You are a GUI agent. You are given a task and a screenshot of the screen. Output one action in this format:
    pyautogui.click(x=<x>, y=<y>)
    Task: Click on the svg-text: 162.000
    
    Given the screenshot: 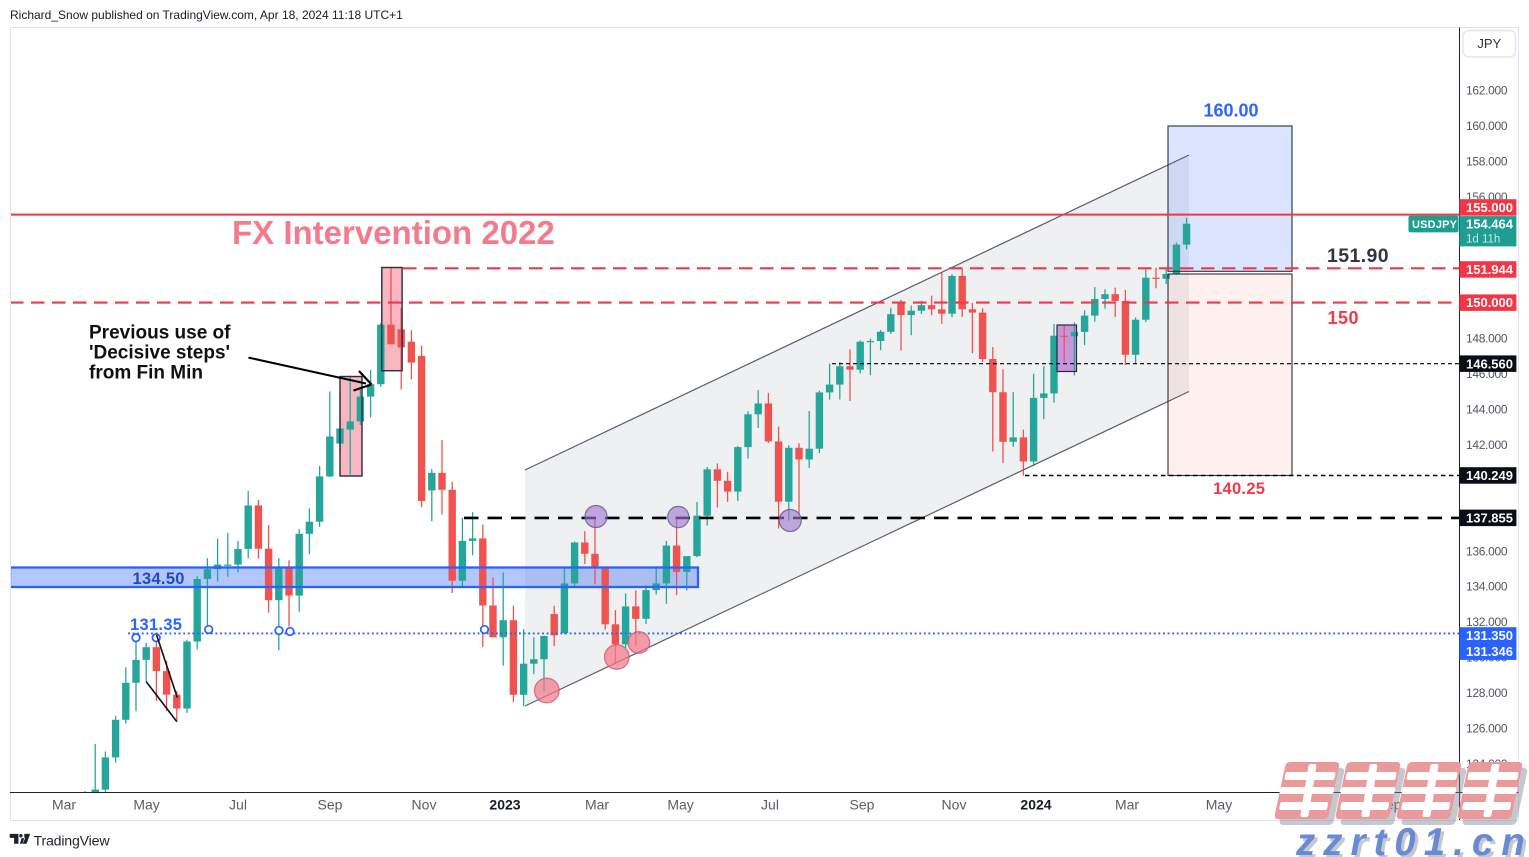 What is the action you would take?
    pyautogui.click(x=1487, y=91)
    